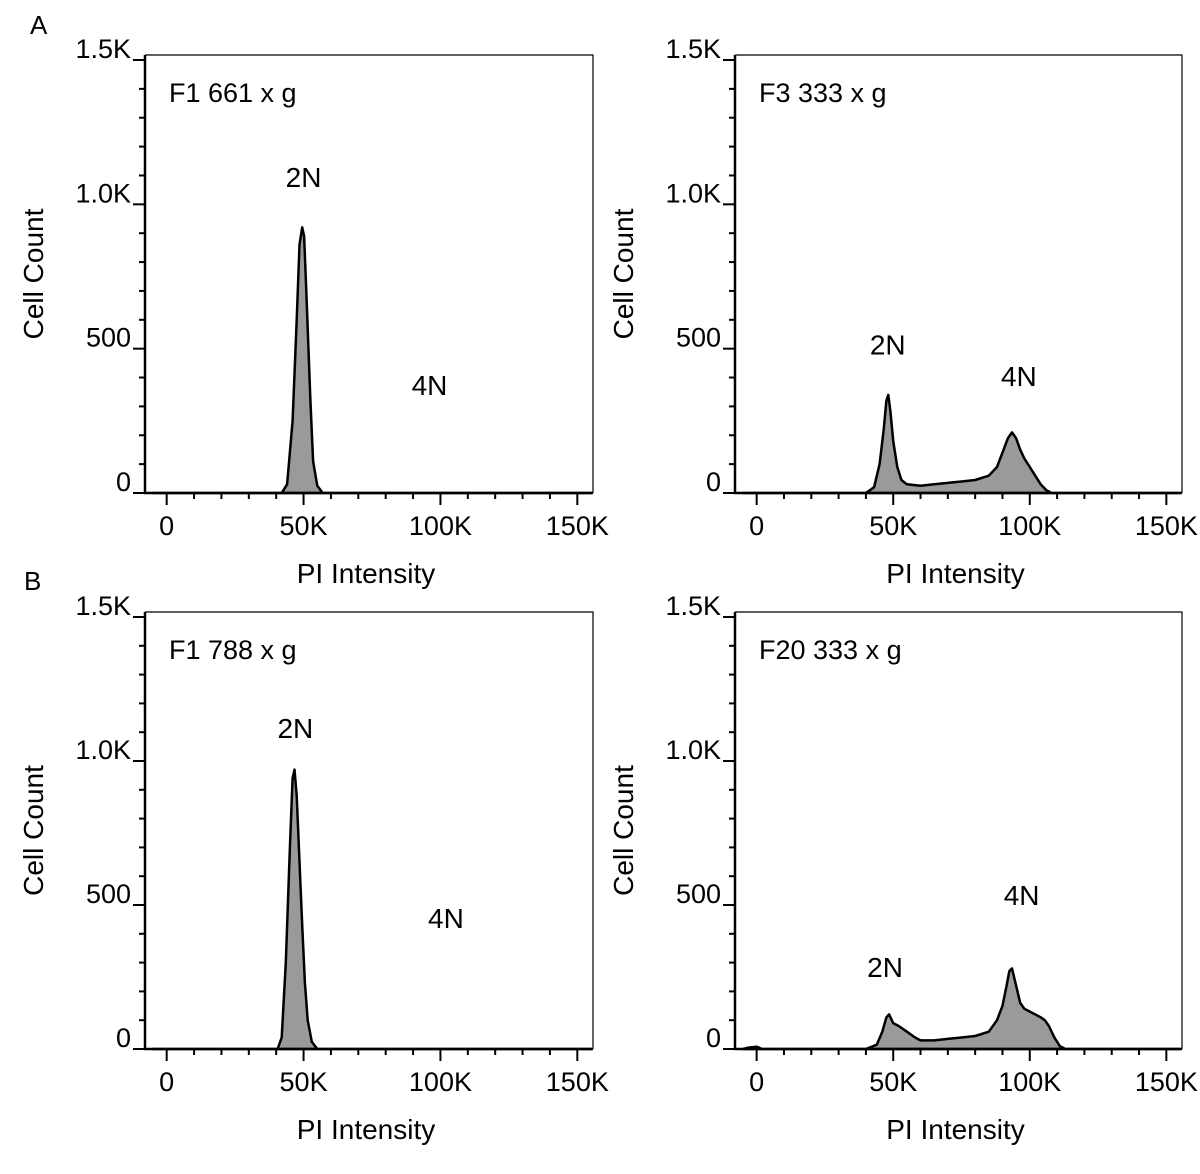 The image size is (1200, 1174). Describe the element at coordinates (233, 650) in the screenshot. I see `sample-label: F1 788 x g` at that location.